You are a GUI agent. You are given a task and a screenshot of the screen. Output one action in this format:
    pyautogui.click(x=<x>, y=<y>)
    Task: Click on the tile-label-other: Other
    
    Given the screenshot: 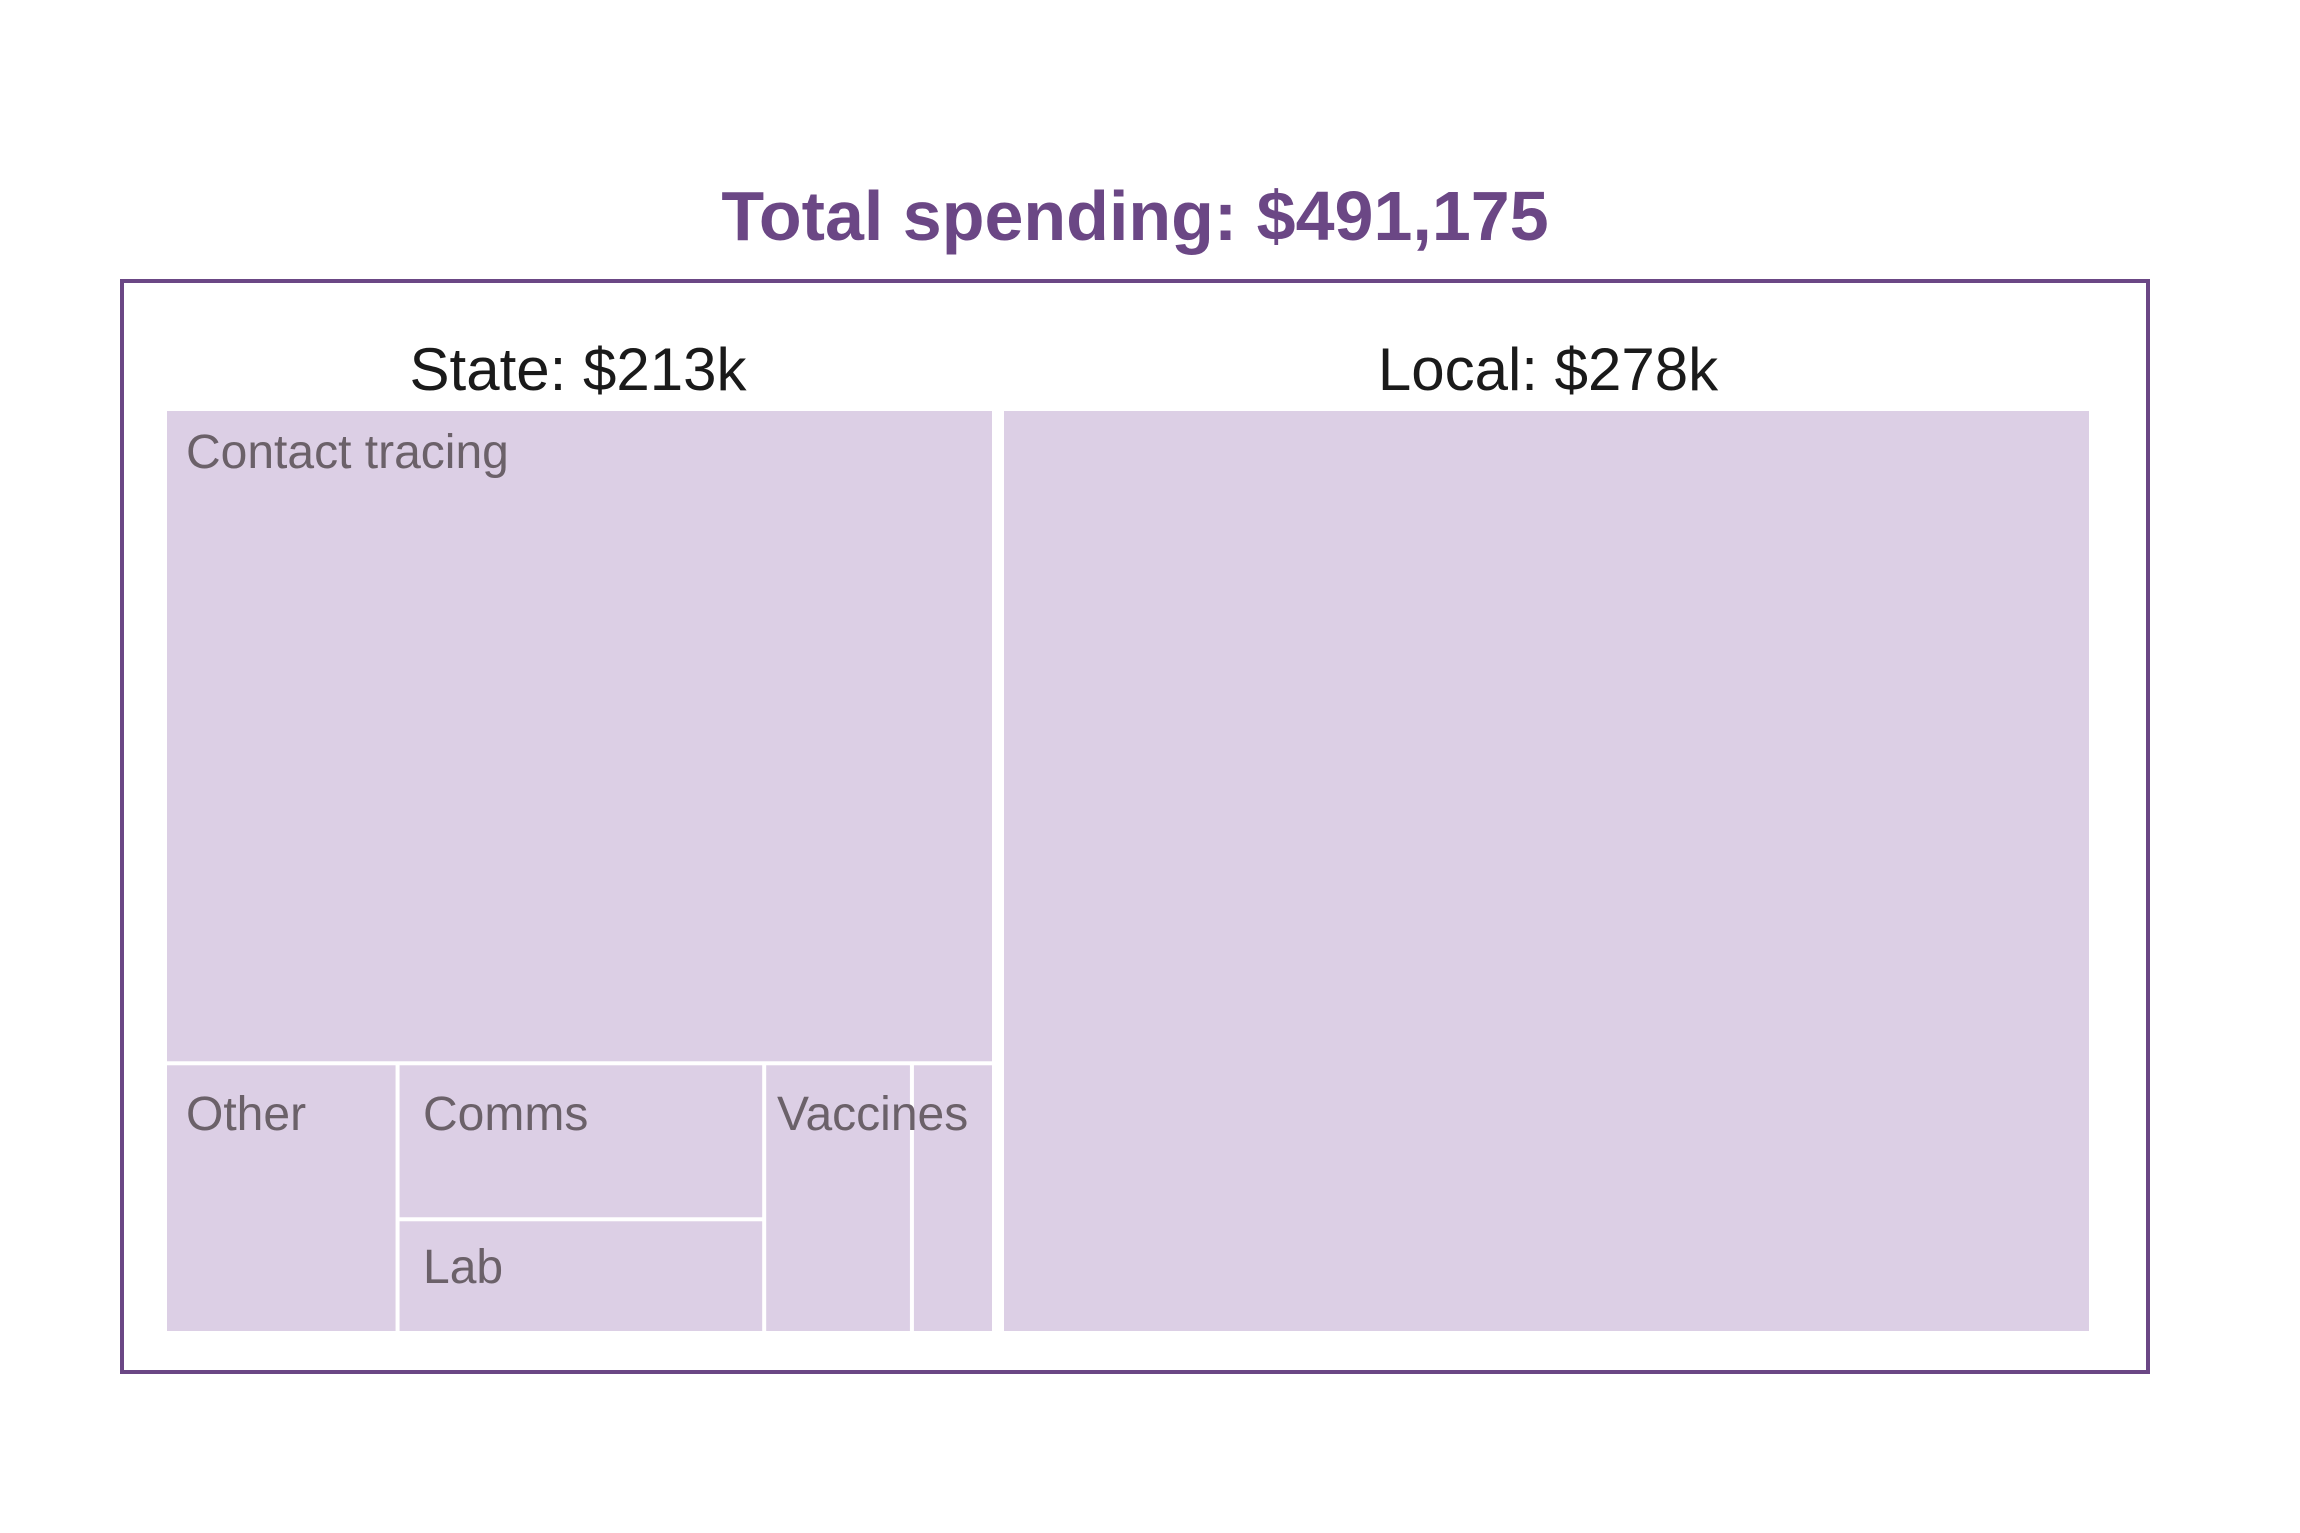 What is the action you would take?
    pyautogui.click(x=246, y=1114)
    